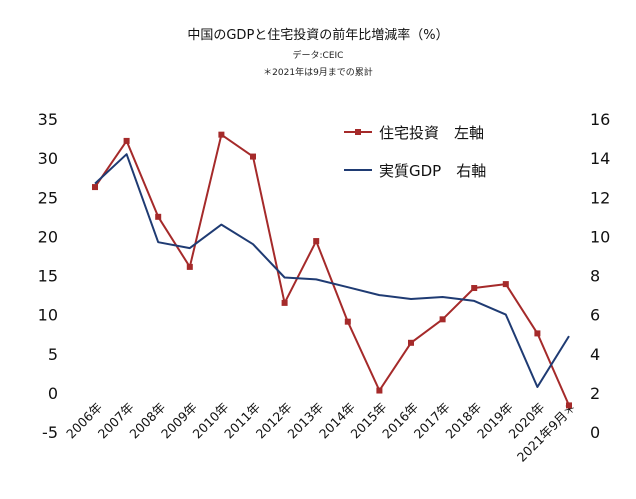 The image size is (636, 499). Describe the element at coordinates (432, 171) in the screenshot. I see `legend-label-gdp: 実質GDP 右軸` at that location.